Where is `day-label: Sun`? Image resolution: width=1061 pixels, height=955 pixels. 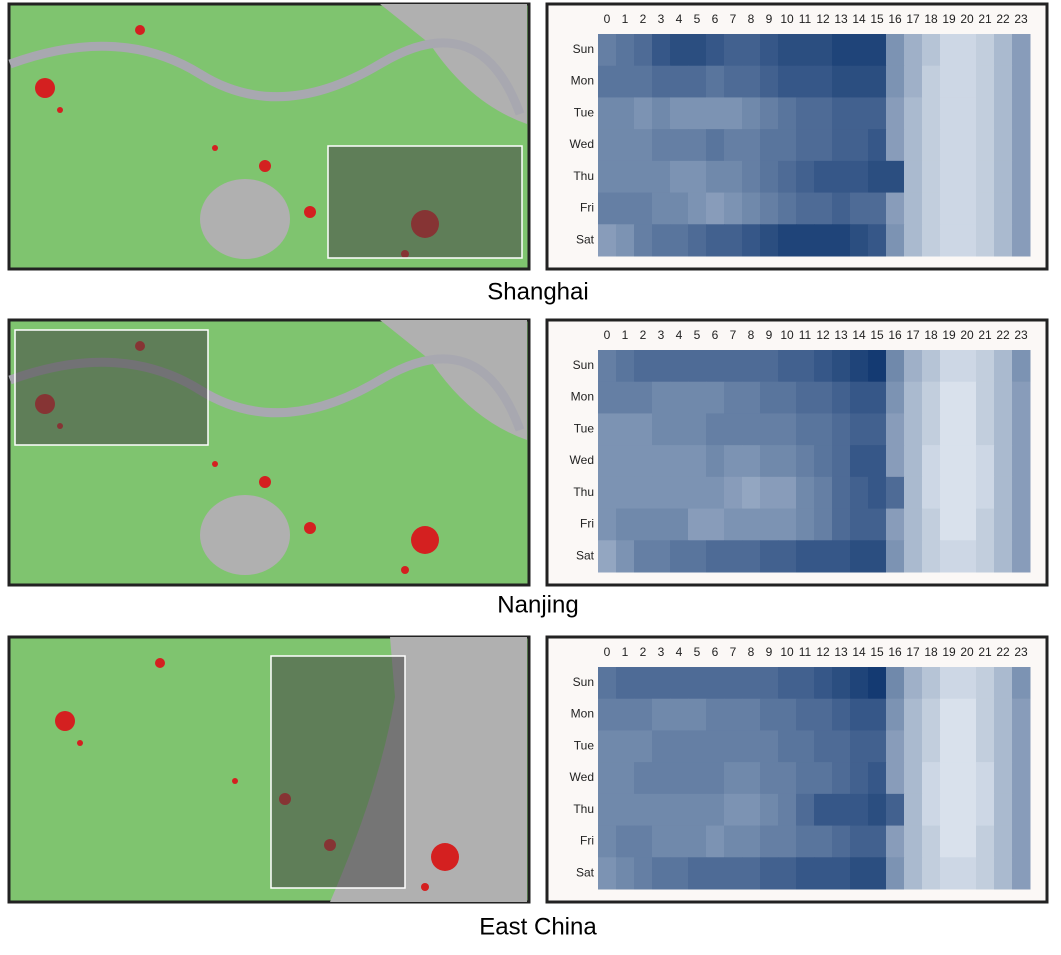 day-label: Sun is located at coordinates (583, 365).